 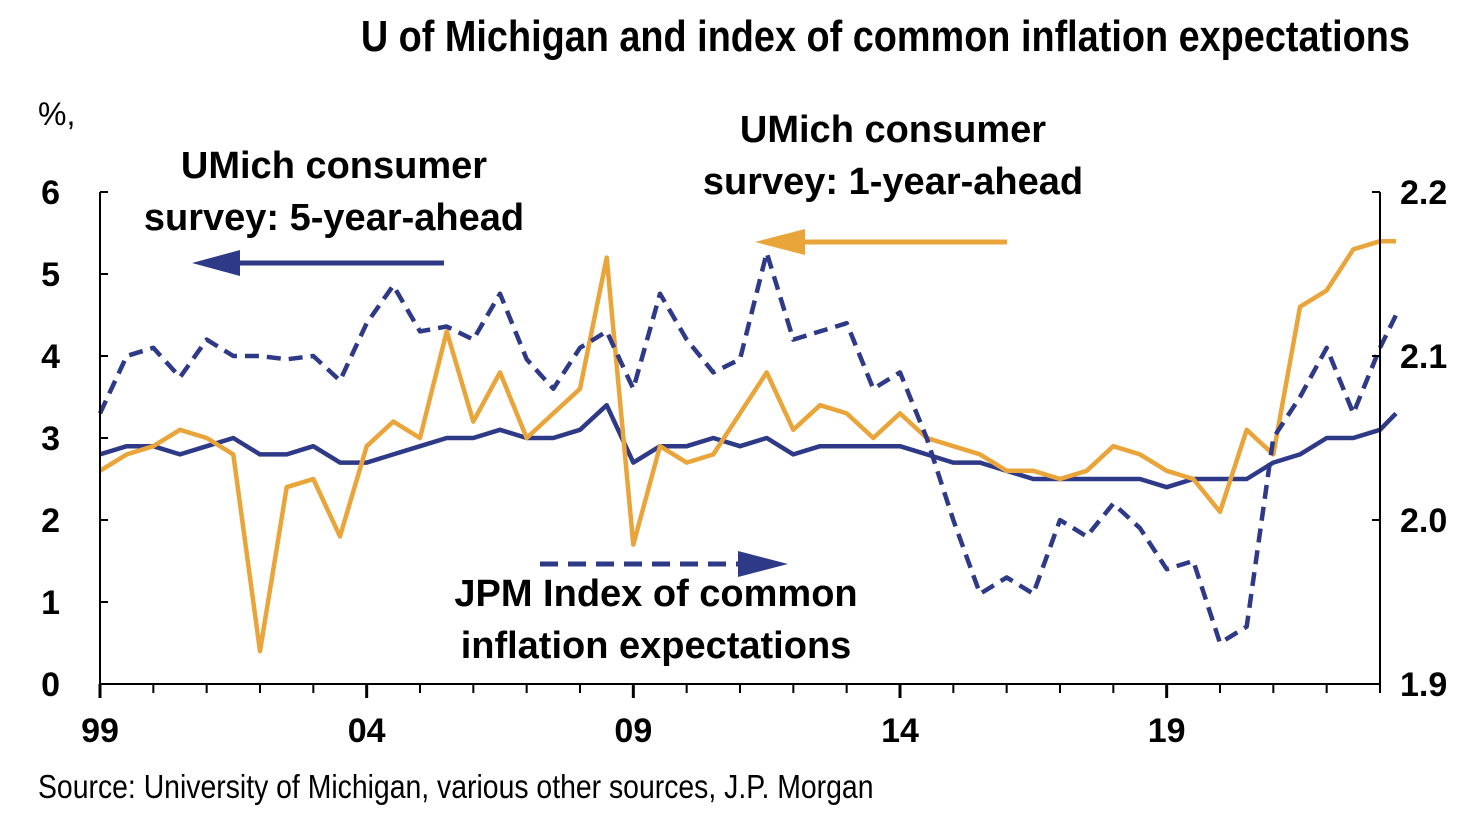 I want to click on right-tick-label: 1.9, so click(x=1423, y=685).